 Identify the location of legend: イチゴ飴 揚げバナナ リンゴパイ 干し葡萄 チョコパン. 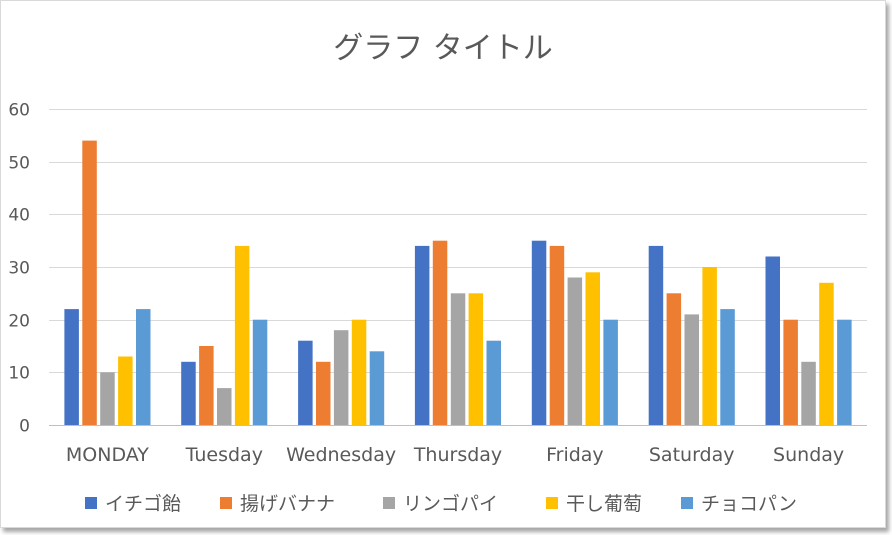
(441, 504).